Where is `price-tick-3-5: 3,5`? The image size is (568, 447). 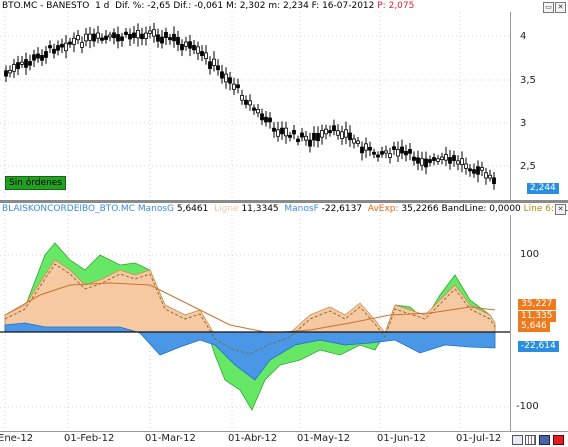
price-tick-3-5: 3,5 is located at coordinates (528, 80).